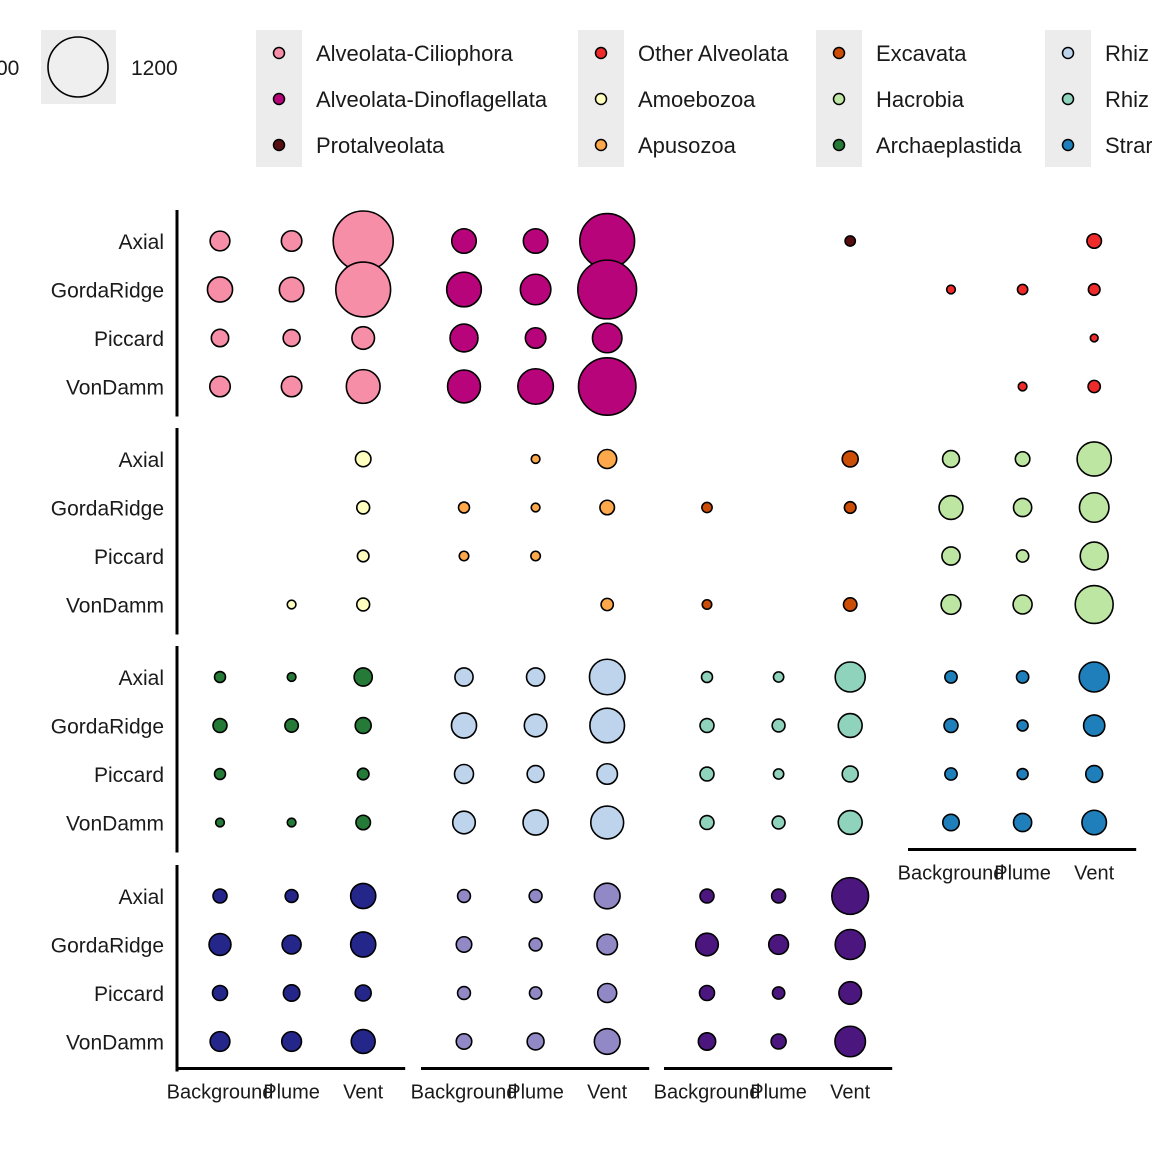  What do you see at coordinates (778, 822) in the screenshot?
I see `bubble-rhizaria-radiolaria-vondamm-plume` at bounding box center [778, 822].